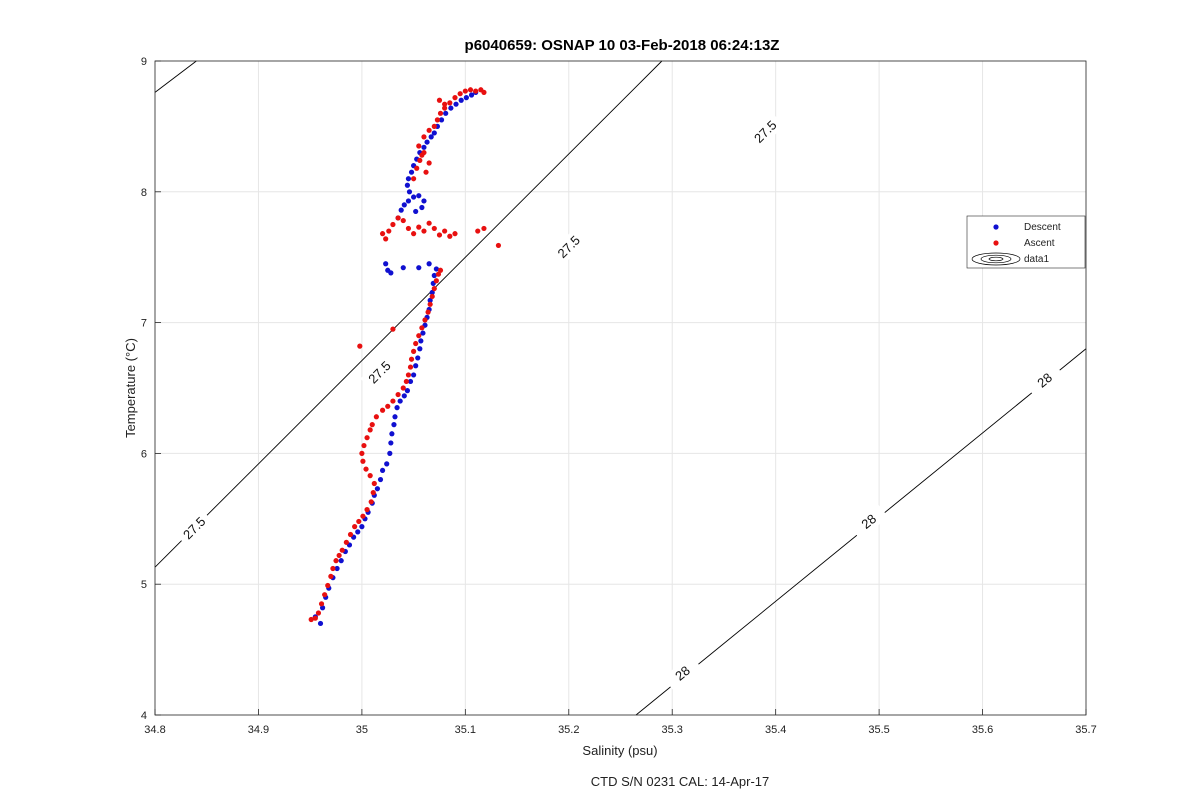 Image resolution: width=1200 pixels, height=804 pixels. I want to click on x-tick-label: 35.6, so click(982, 730).